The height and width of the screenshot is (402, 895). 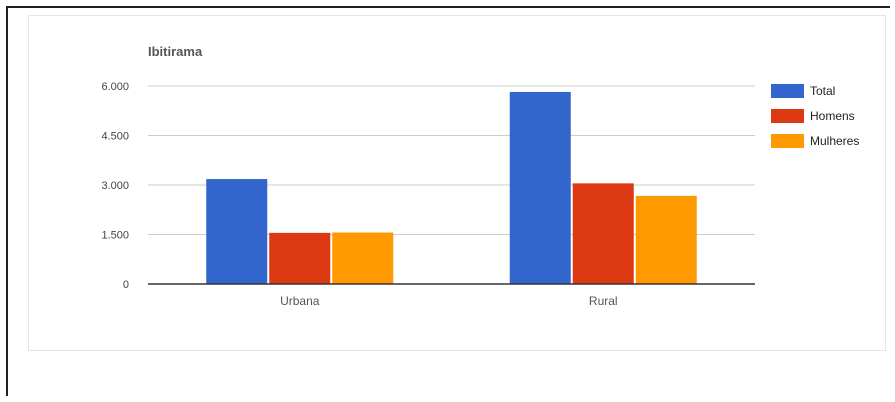 I want to click on legend: Total Homens Mulheres, so click(x=815, y=116).